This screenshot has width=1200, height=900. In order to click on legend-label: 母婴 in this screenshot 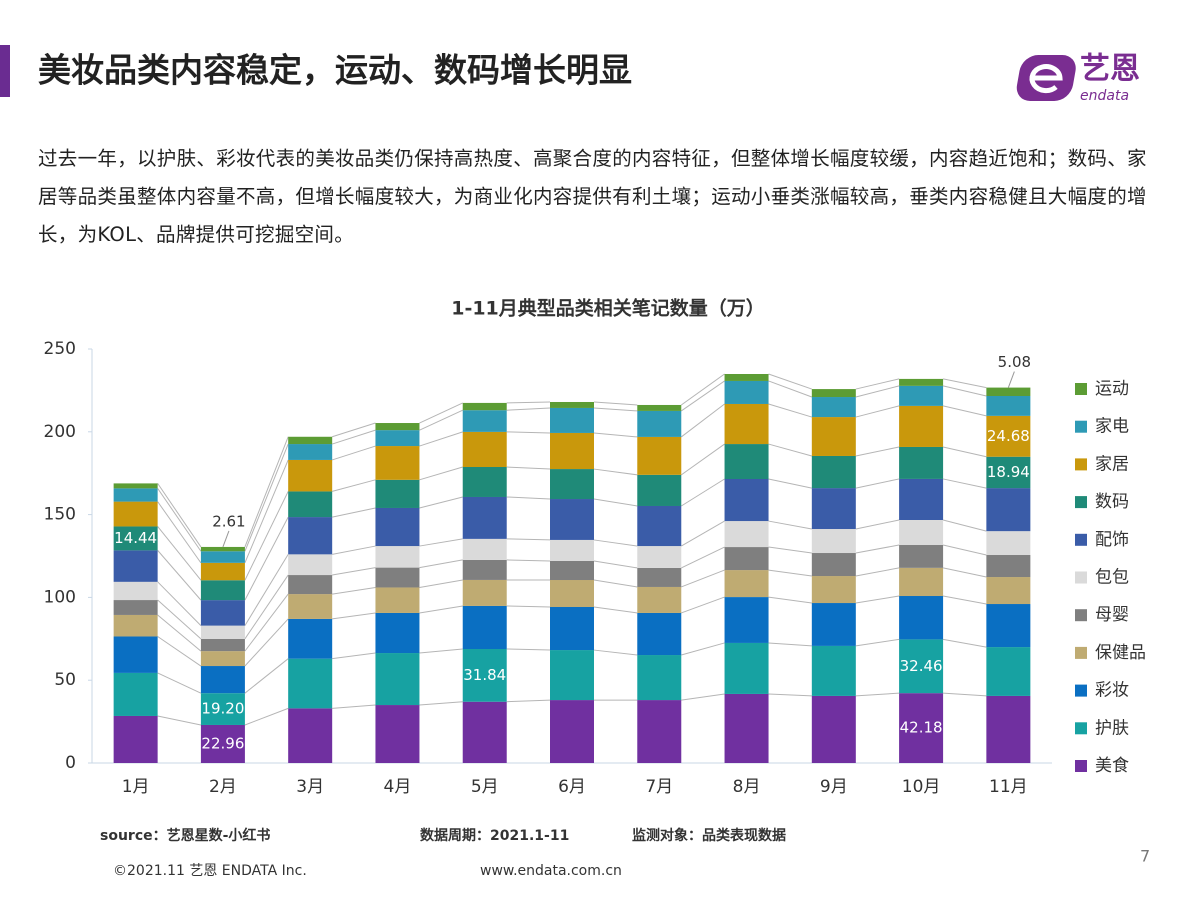, I will do `click(1112, 615)`.